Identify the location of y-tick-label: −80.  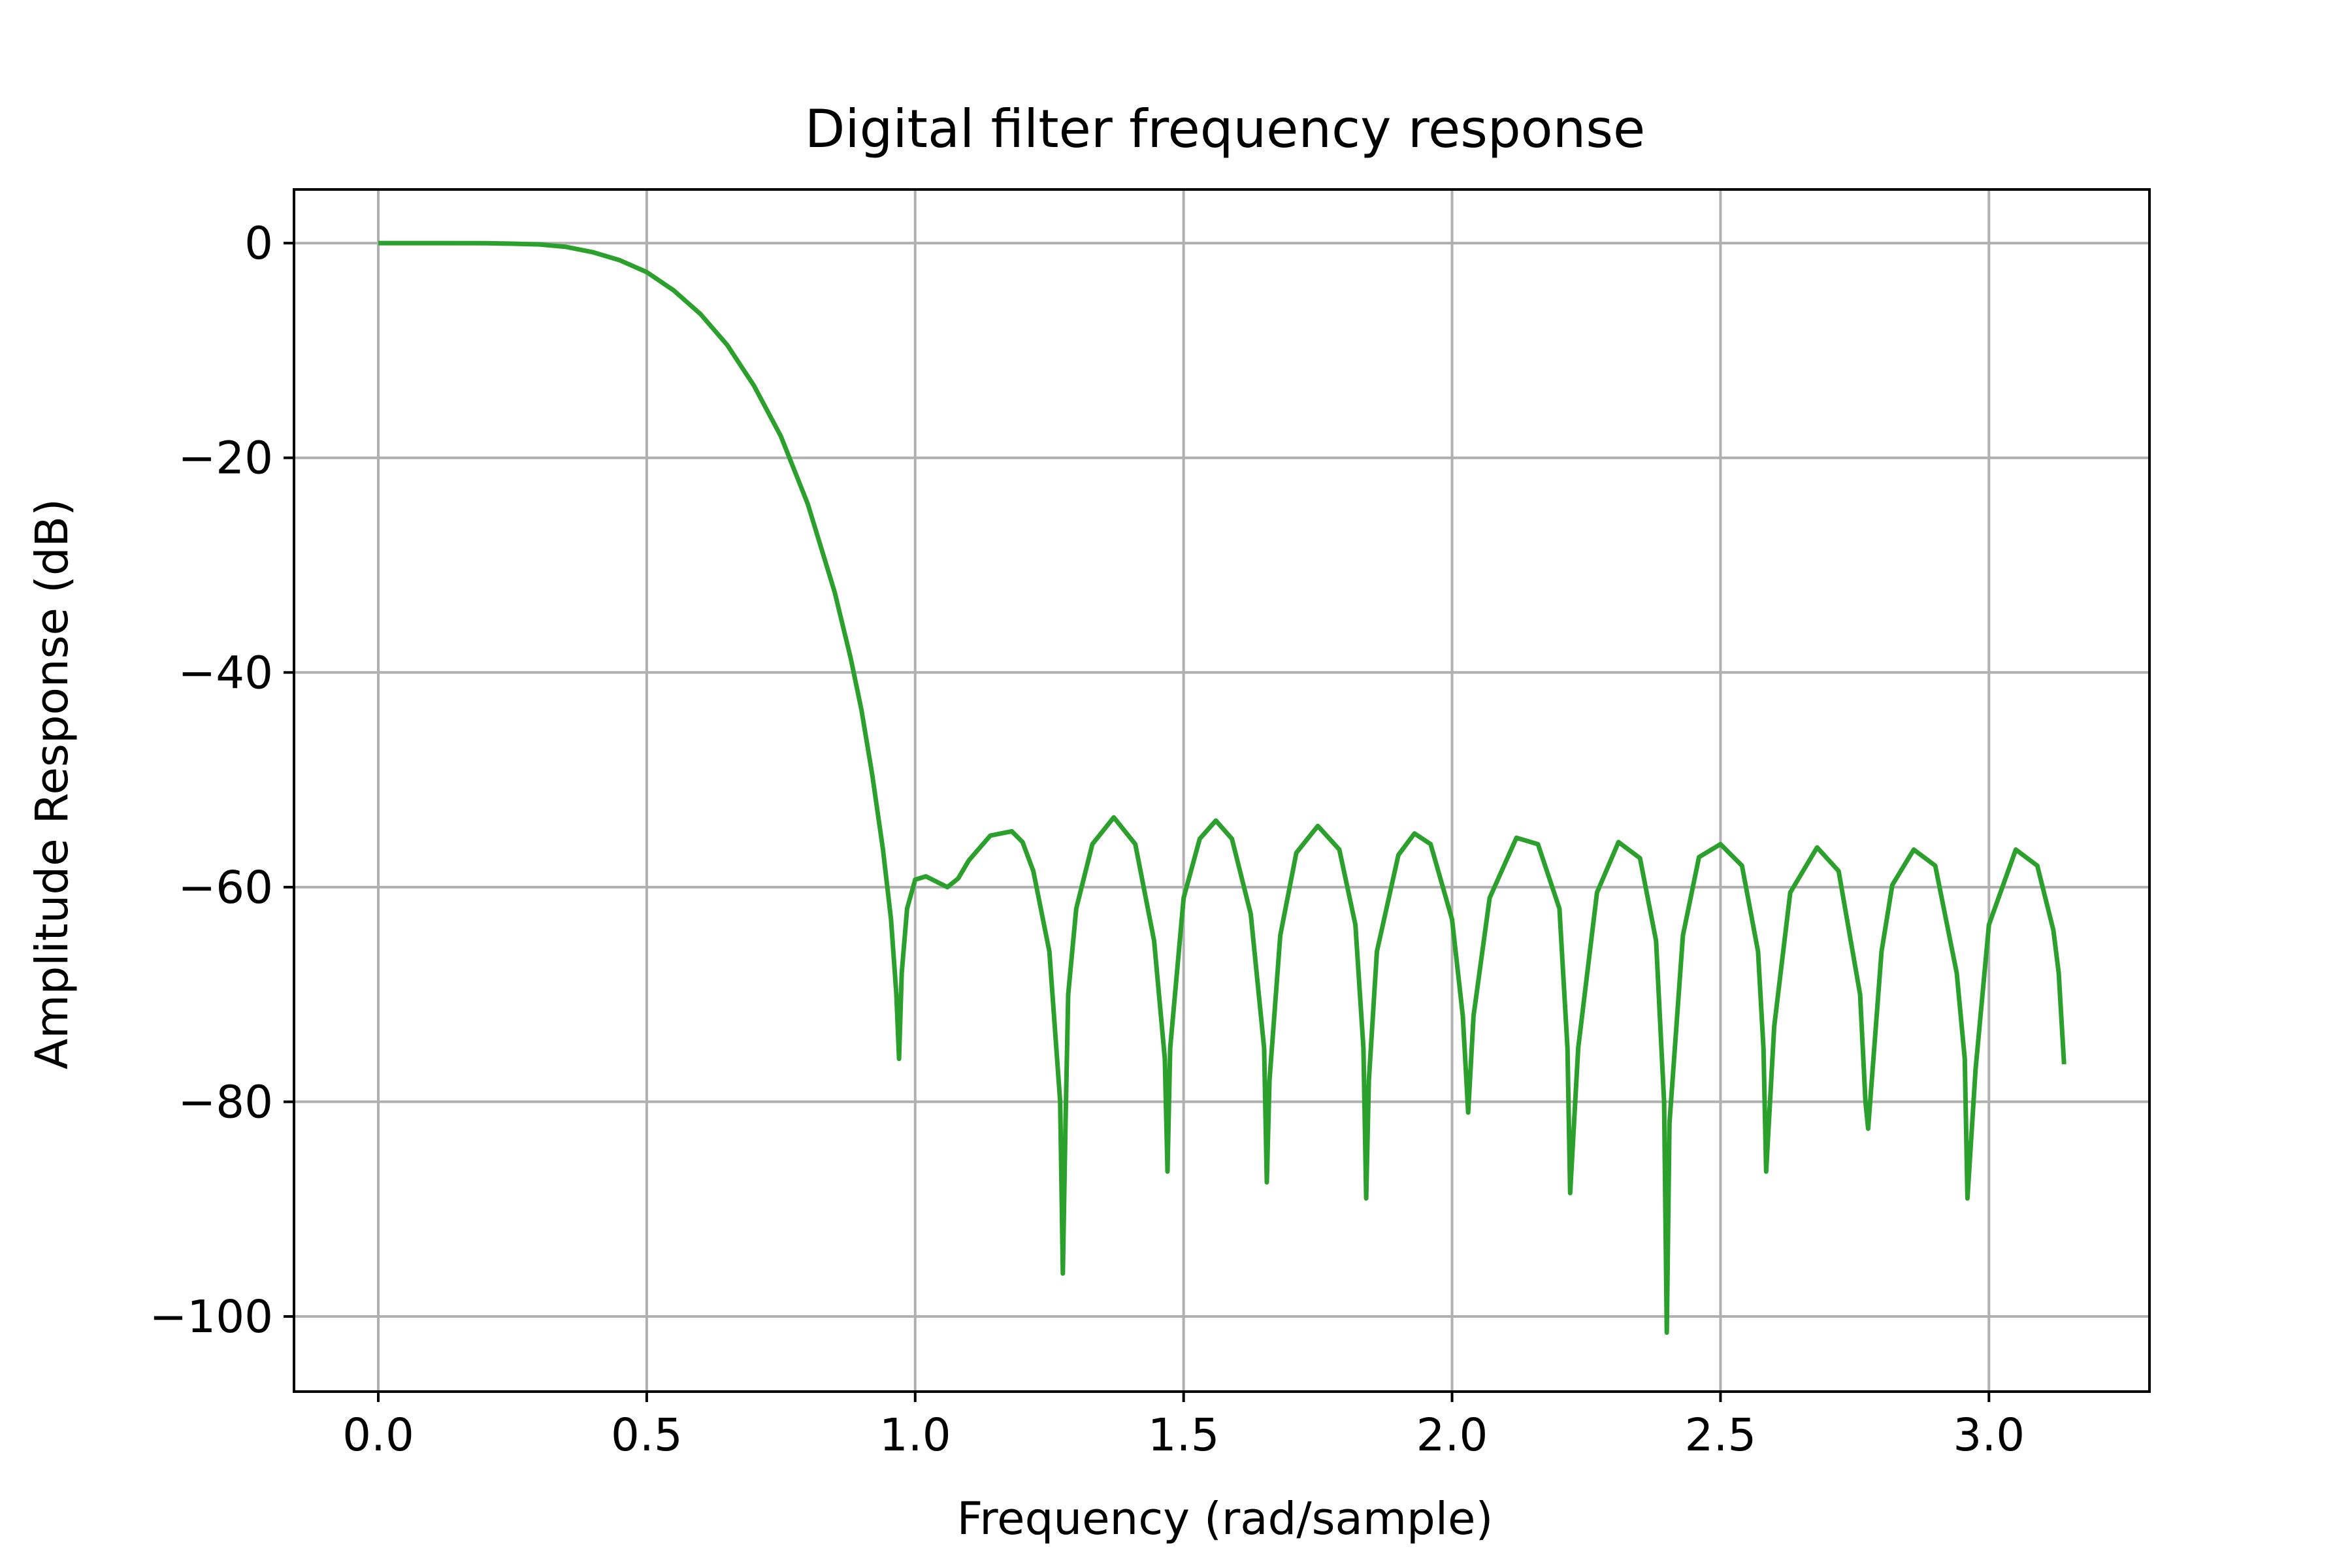
(225, 1102).